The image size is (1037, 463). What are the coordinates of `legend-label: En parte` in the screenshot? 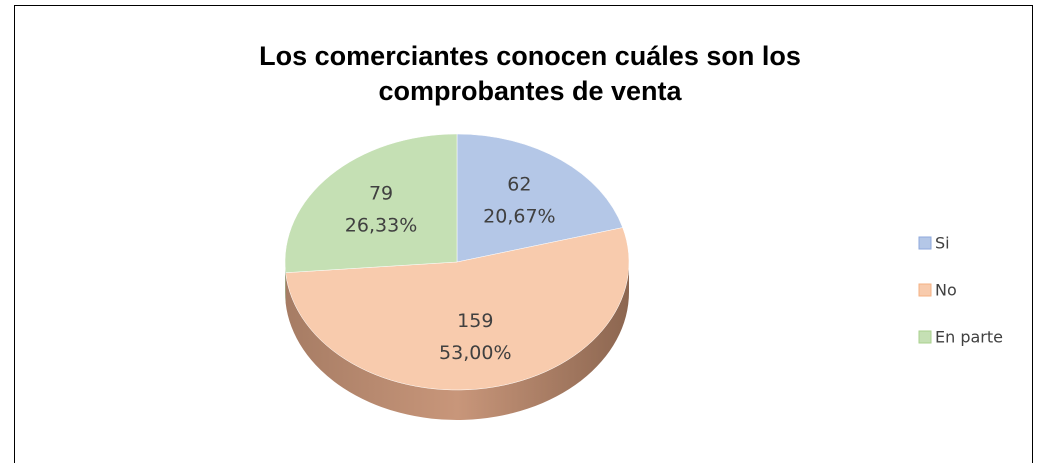 It's located at (969, 337).